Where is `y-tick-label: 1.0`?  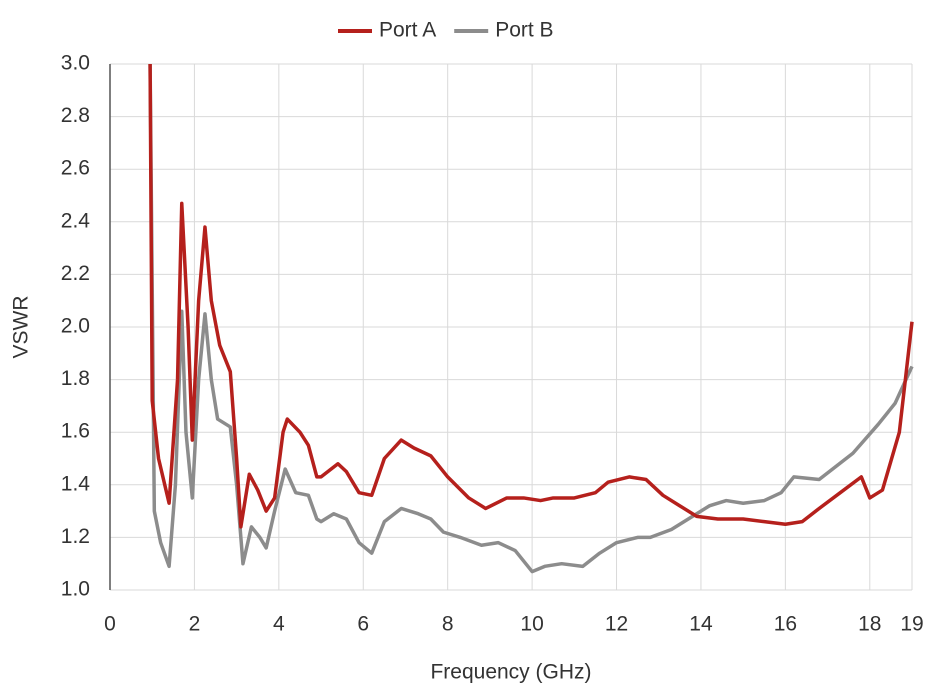 y-tick-label: 1.0 is located at coordinates (75, 589).